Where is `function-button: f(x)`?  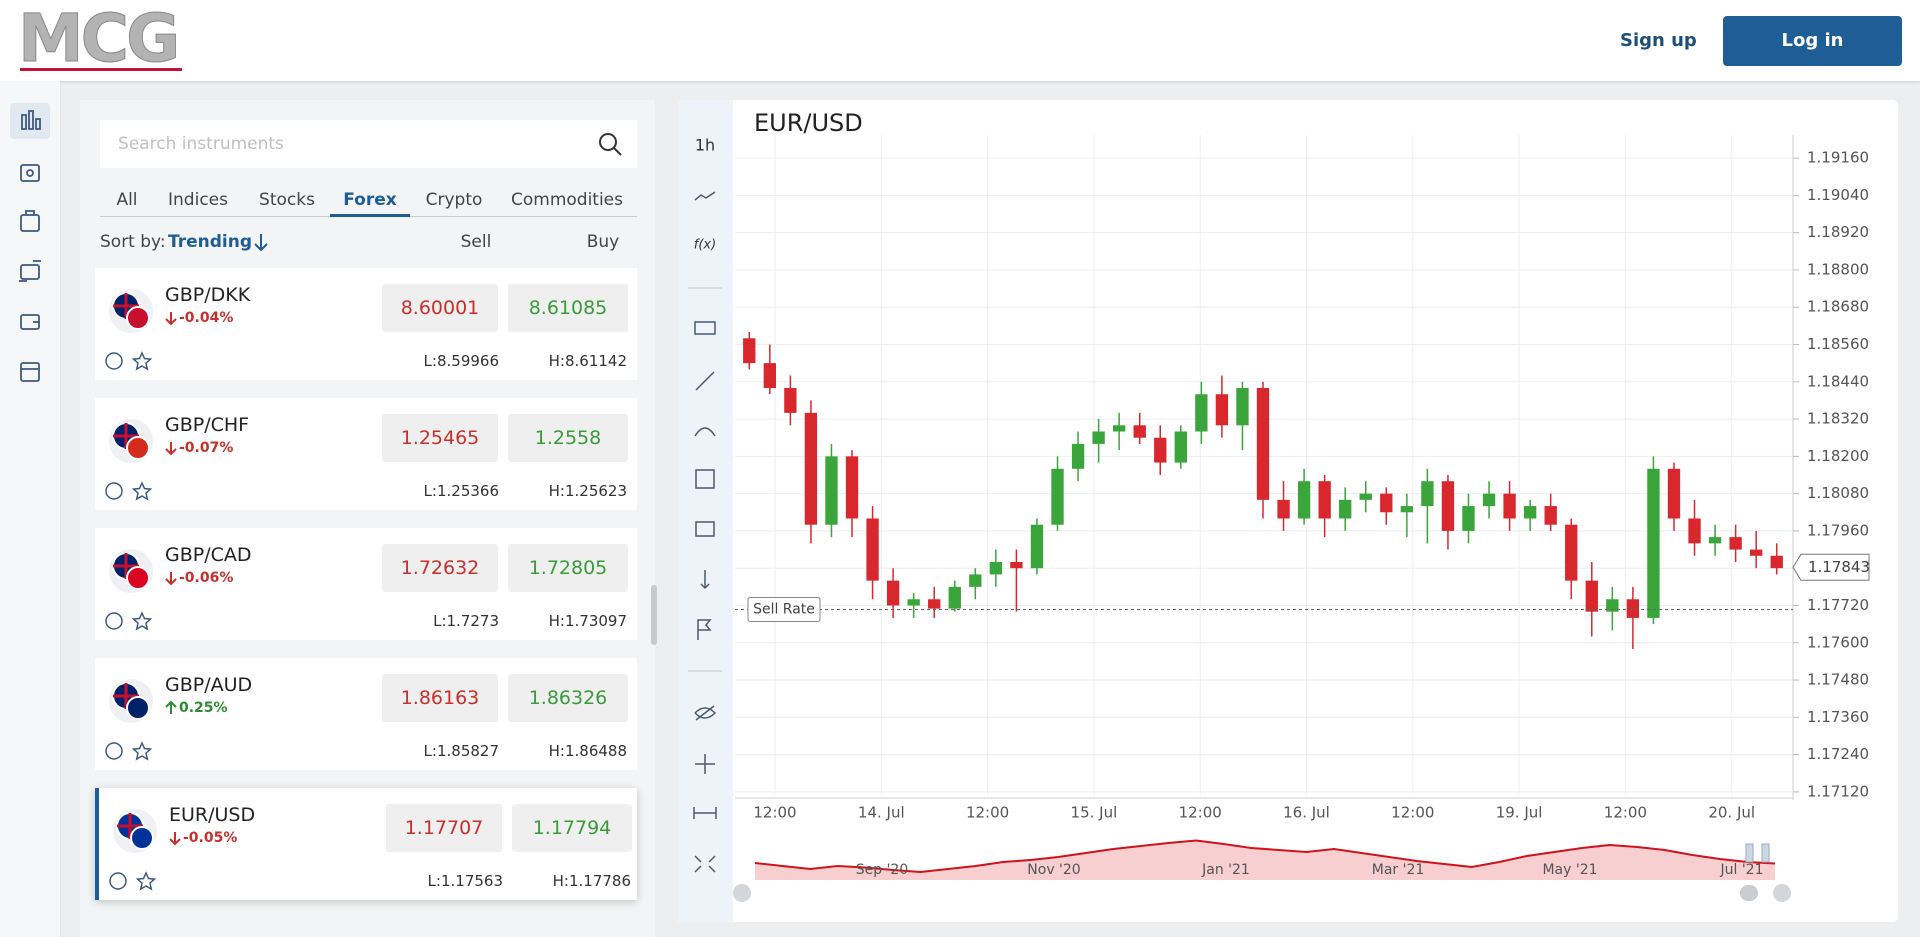
function-button: f(x) is located at coordinates (705, 245).